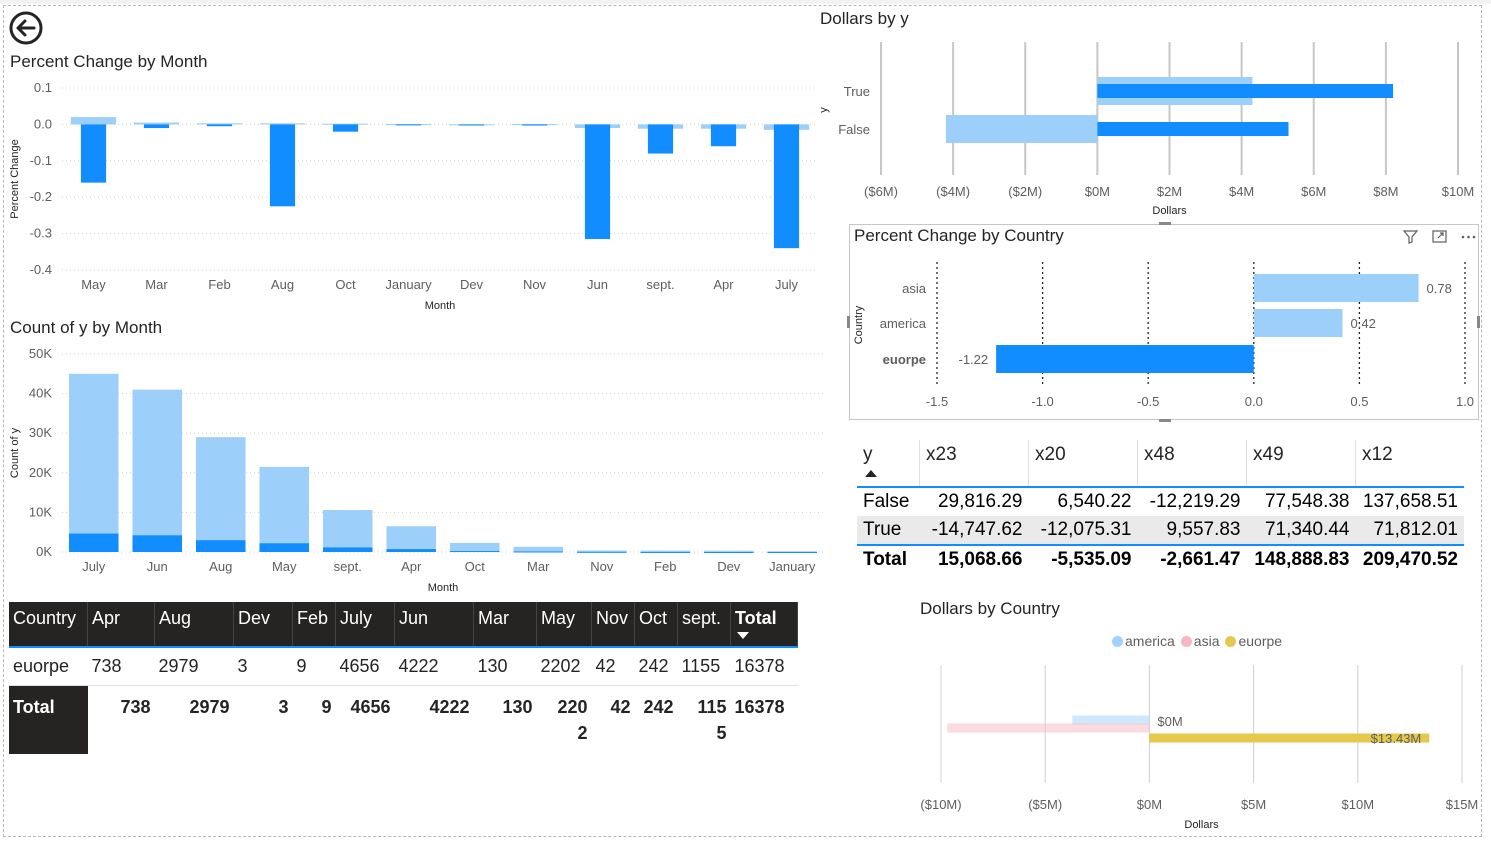 This screenshot has height=844, width=1491. What do you see at coordinates (471, 124) in the screenshot?
I see `bar-Dev-s1` at bounding box center [471, 124].